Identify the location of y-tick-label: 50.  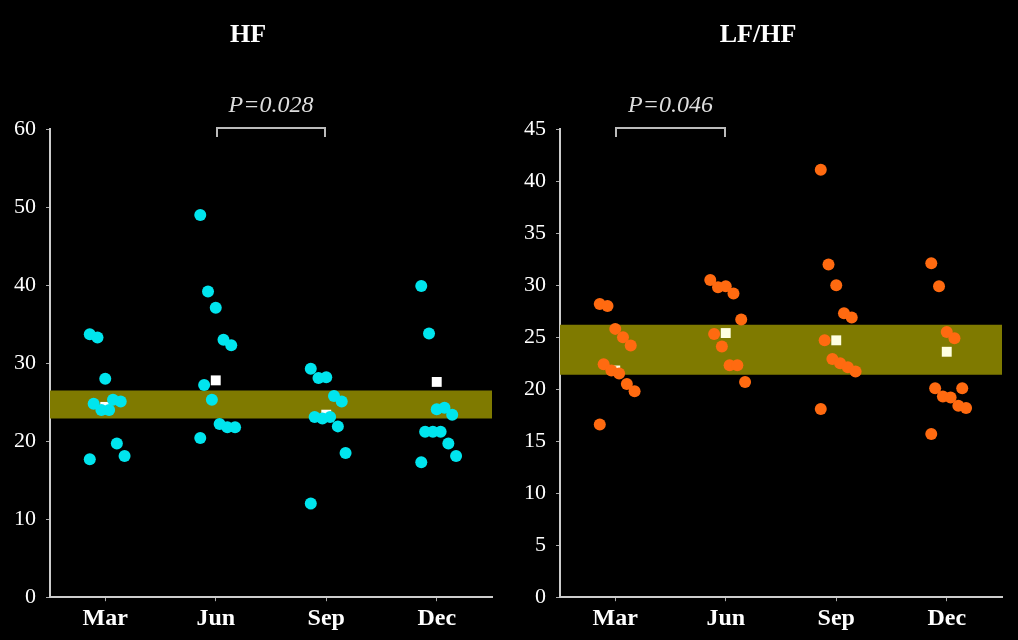
(25, 205).